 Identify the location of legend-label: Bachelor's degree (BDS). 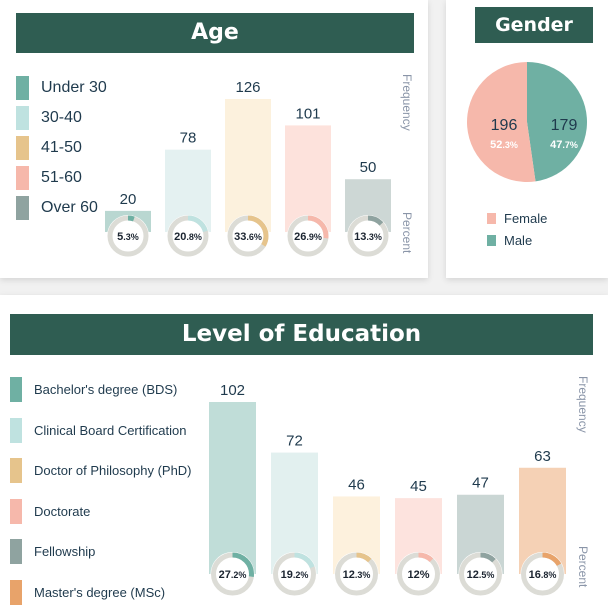
(106, 389).